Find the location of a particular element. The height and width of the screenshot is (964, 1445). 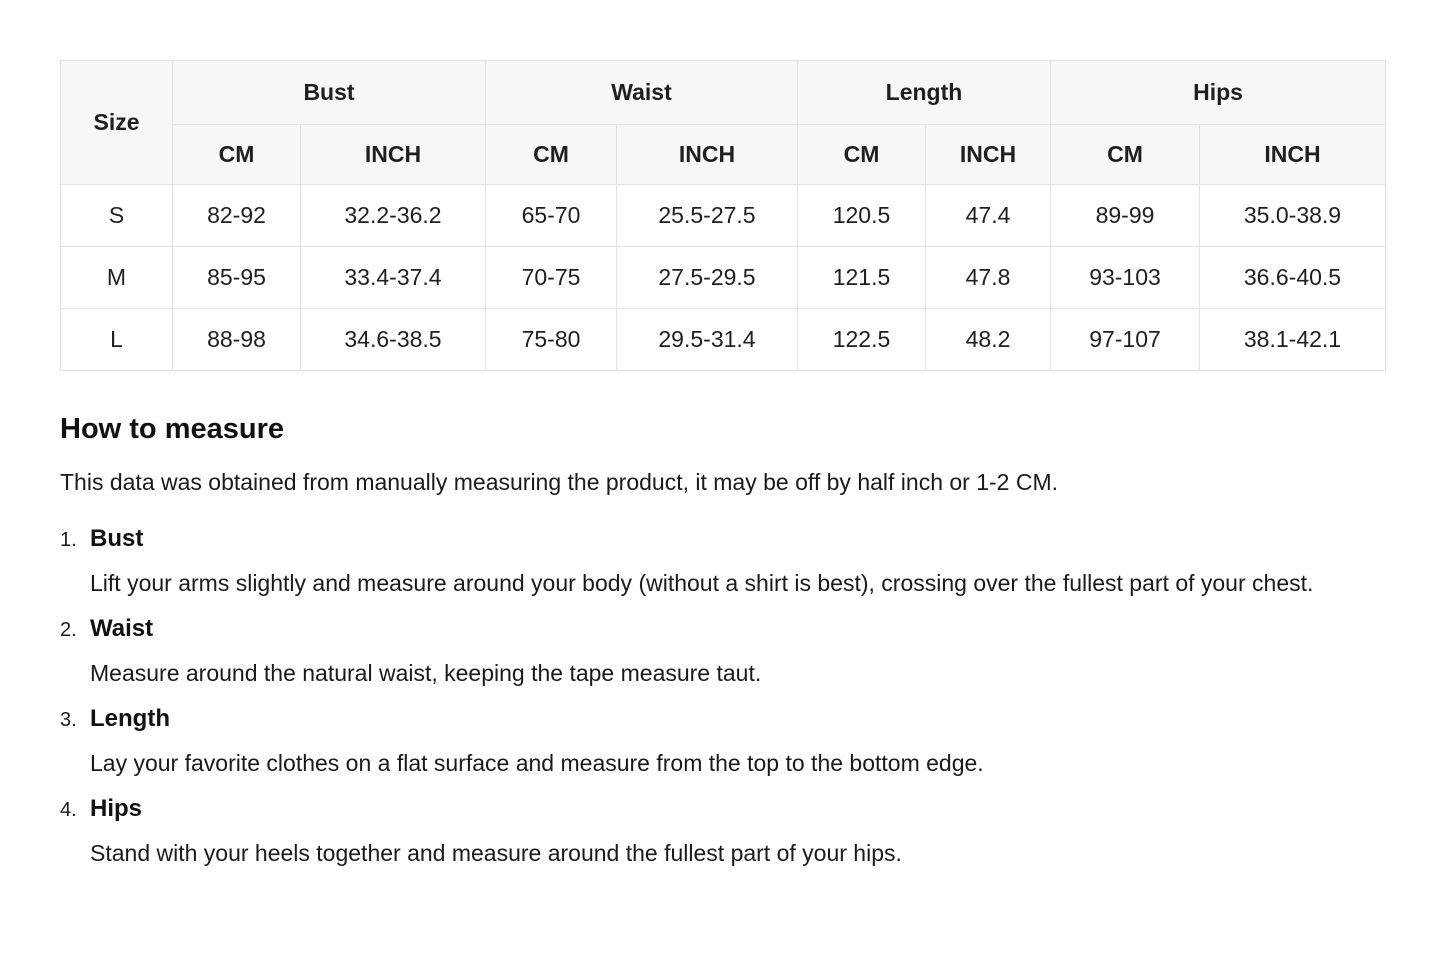

table-cell: 70-75 is located at coordinates (551, 277).